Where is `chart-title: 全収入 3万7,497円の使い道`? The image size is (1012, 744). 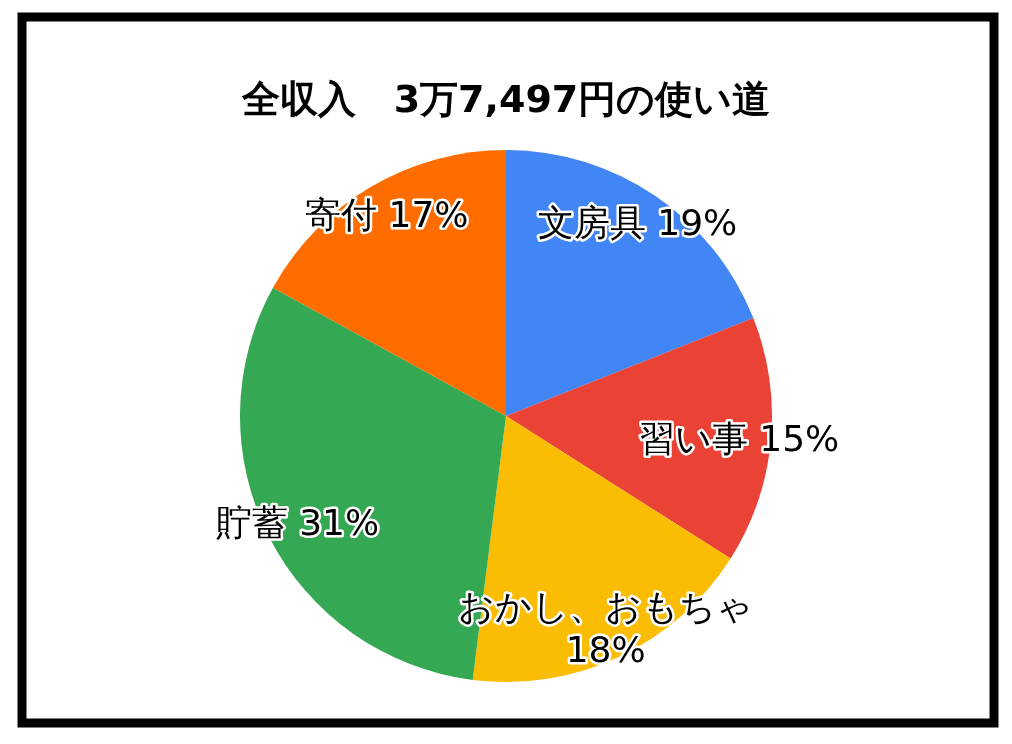
chart-title: 全収入 3万7,497円の使い道 is located at coordinates (505, 99).